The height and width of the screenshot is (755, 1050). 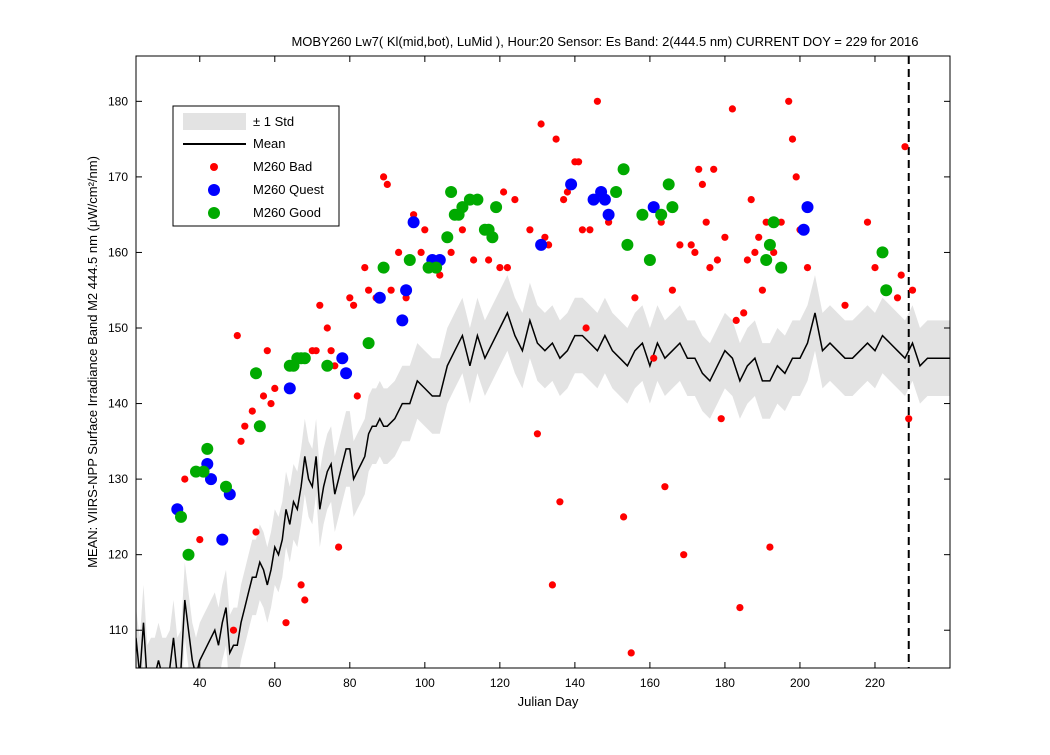 What do you see at coordinates (118, 479) in the screenshot?
I see `y-tick-label: 130` at bounding box center [118, 479].